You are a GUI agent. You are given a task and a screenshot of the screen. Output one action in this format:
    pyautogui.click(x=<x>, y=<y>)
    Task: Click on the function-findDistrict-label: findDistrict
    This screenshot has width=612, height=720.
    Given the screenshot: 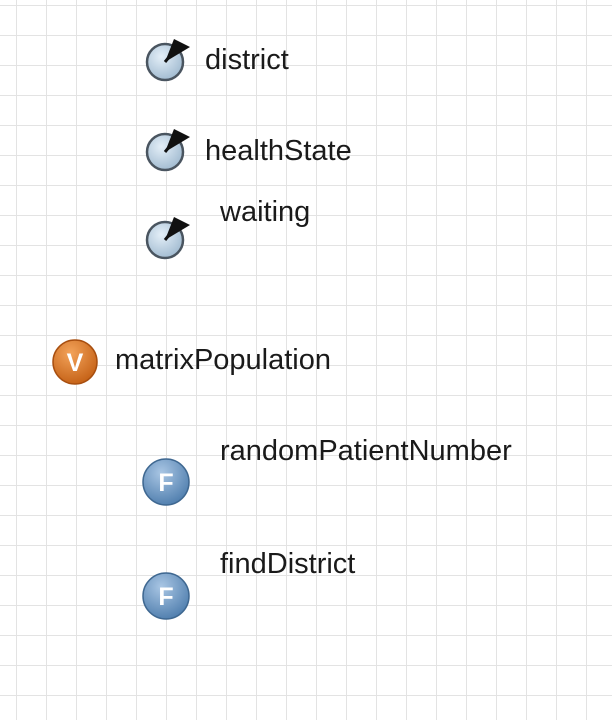 What is the action you would take?
    pyautogui.click(x=288, y=564)
    